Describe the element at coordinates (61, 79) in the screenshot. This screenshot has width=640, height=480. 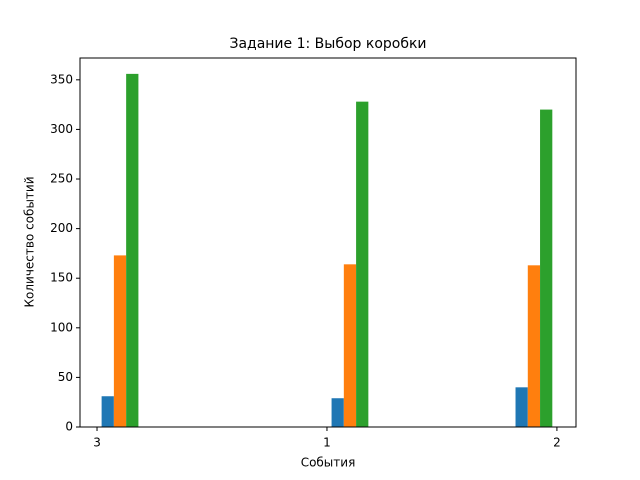
I see `y-tick-label: 350` at that location.